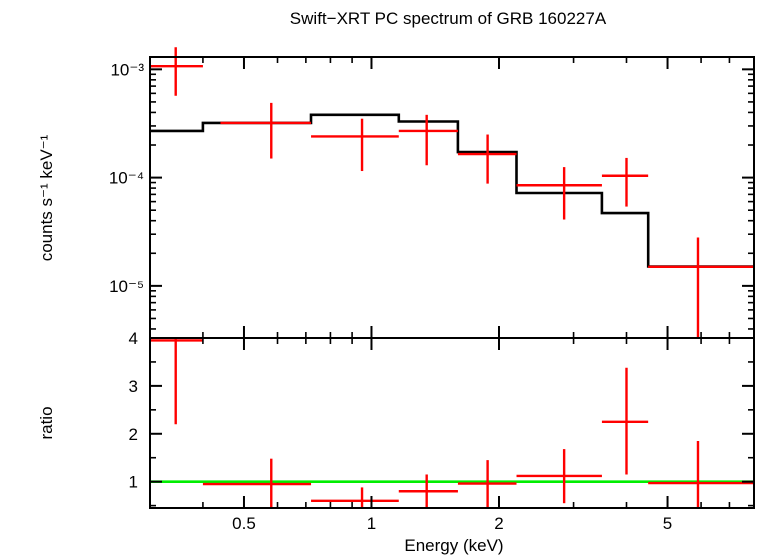  What do you see at coordinates (452, 523) in the screenshot?
I see `ratio-x-axis: 0.5 1 2 5` at bounding box center [452, 523].